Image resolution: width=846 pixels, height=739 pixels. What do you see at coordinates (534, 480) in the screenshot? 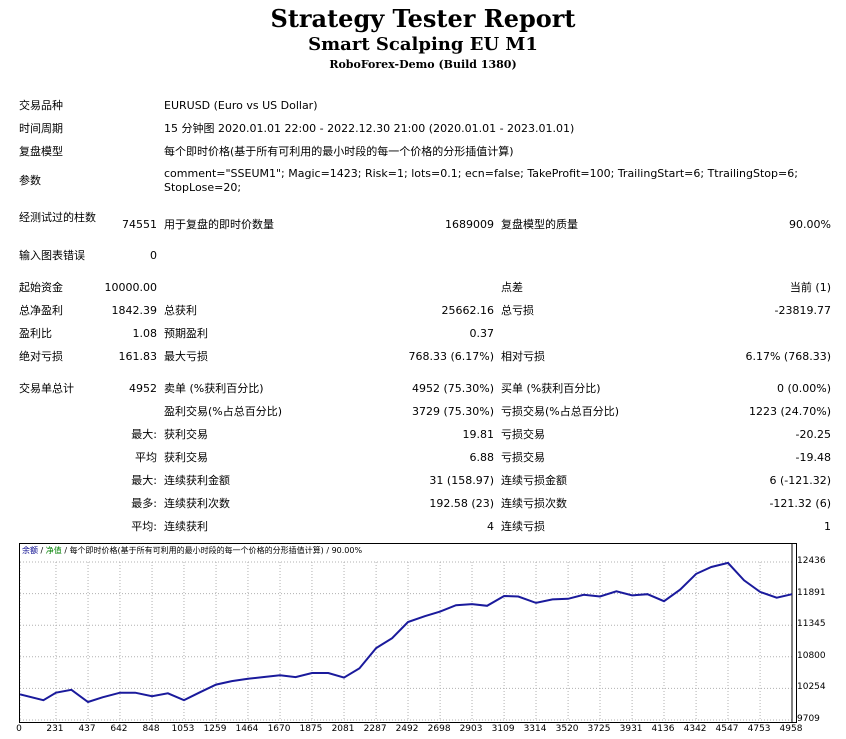
I see `max-consecutive-losses-label: 连续亏损金额` at bounding box center [534, 480].